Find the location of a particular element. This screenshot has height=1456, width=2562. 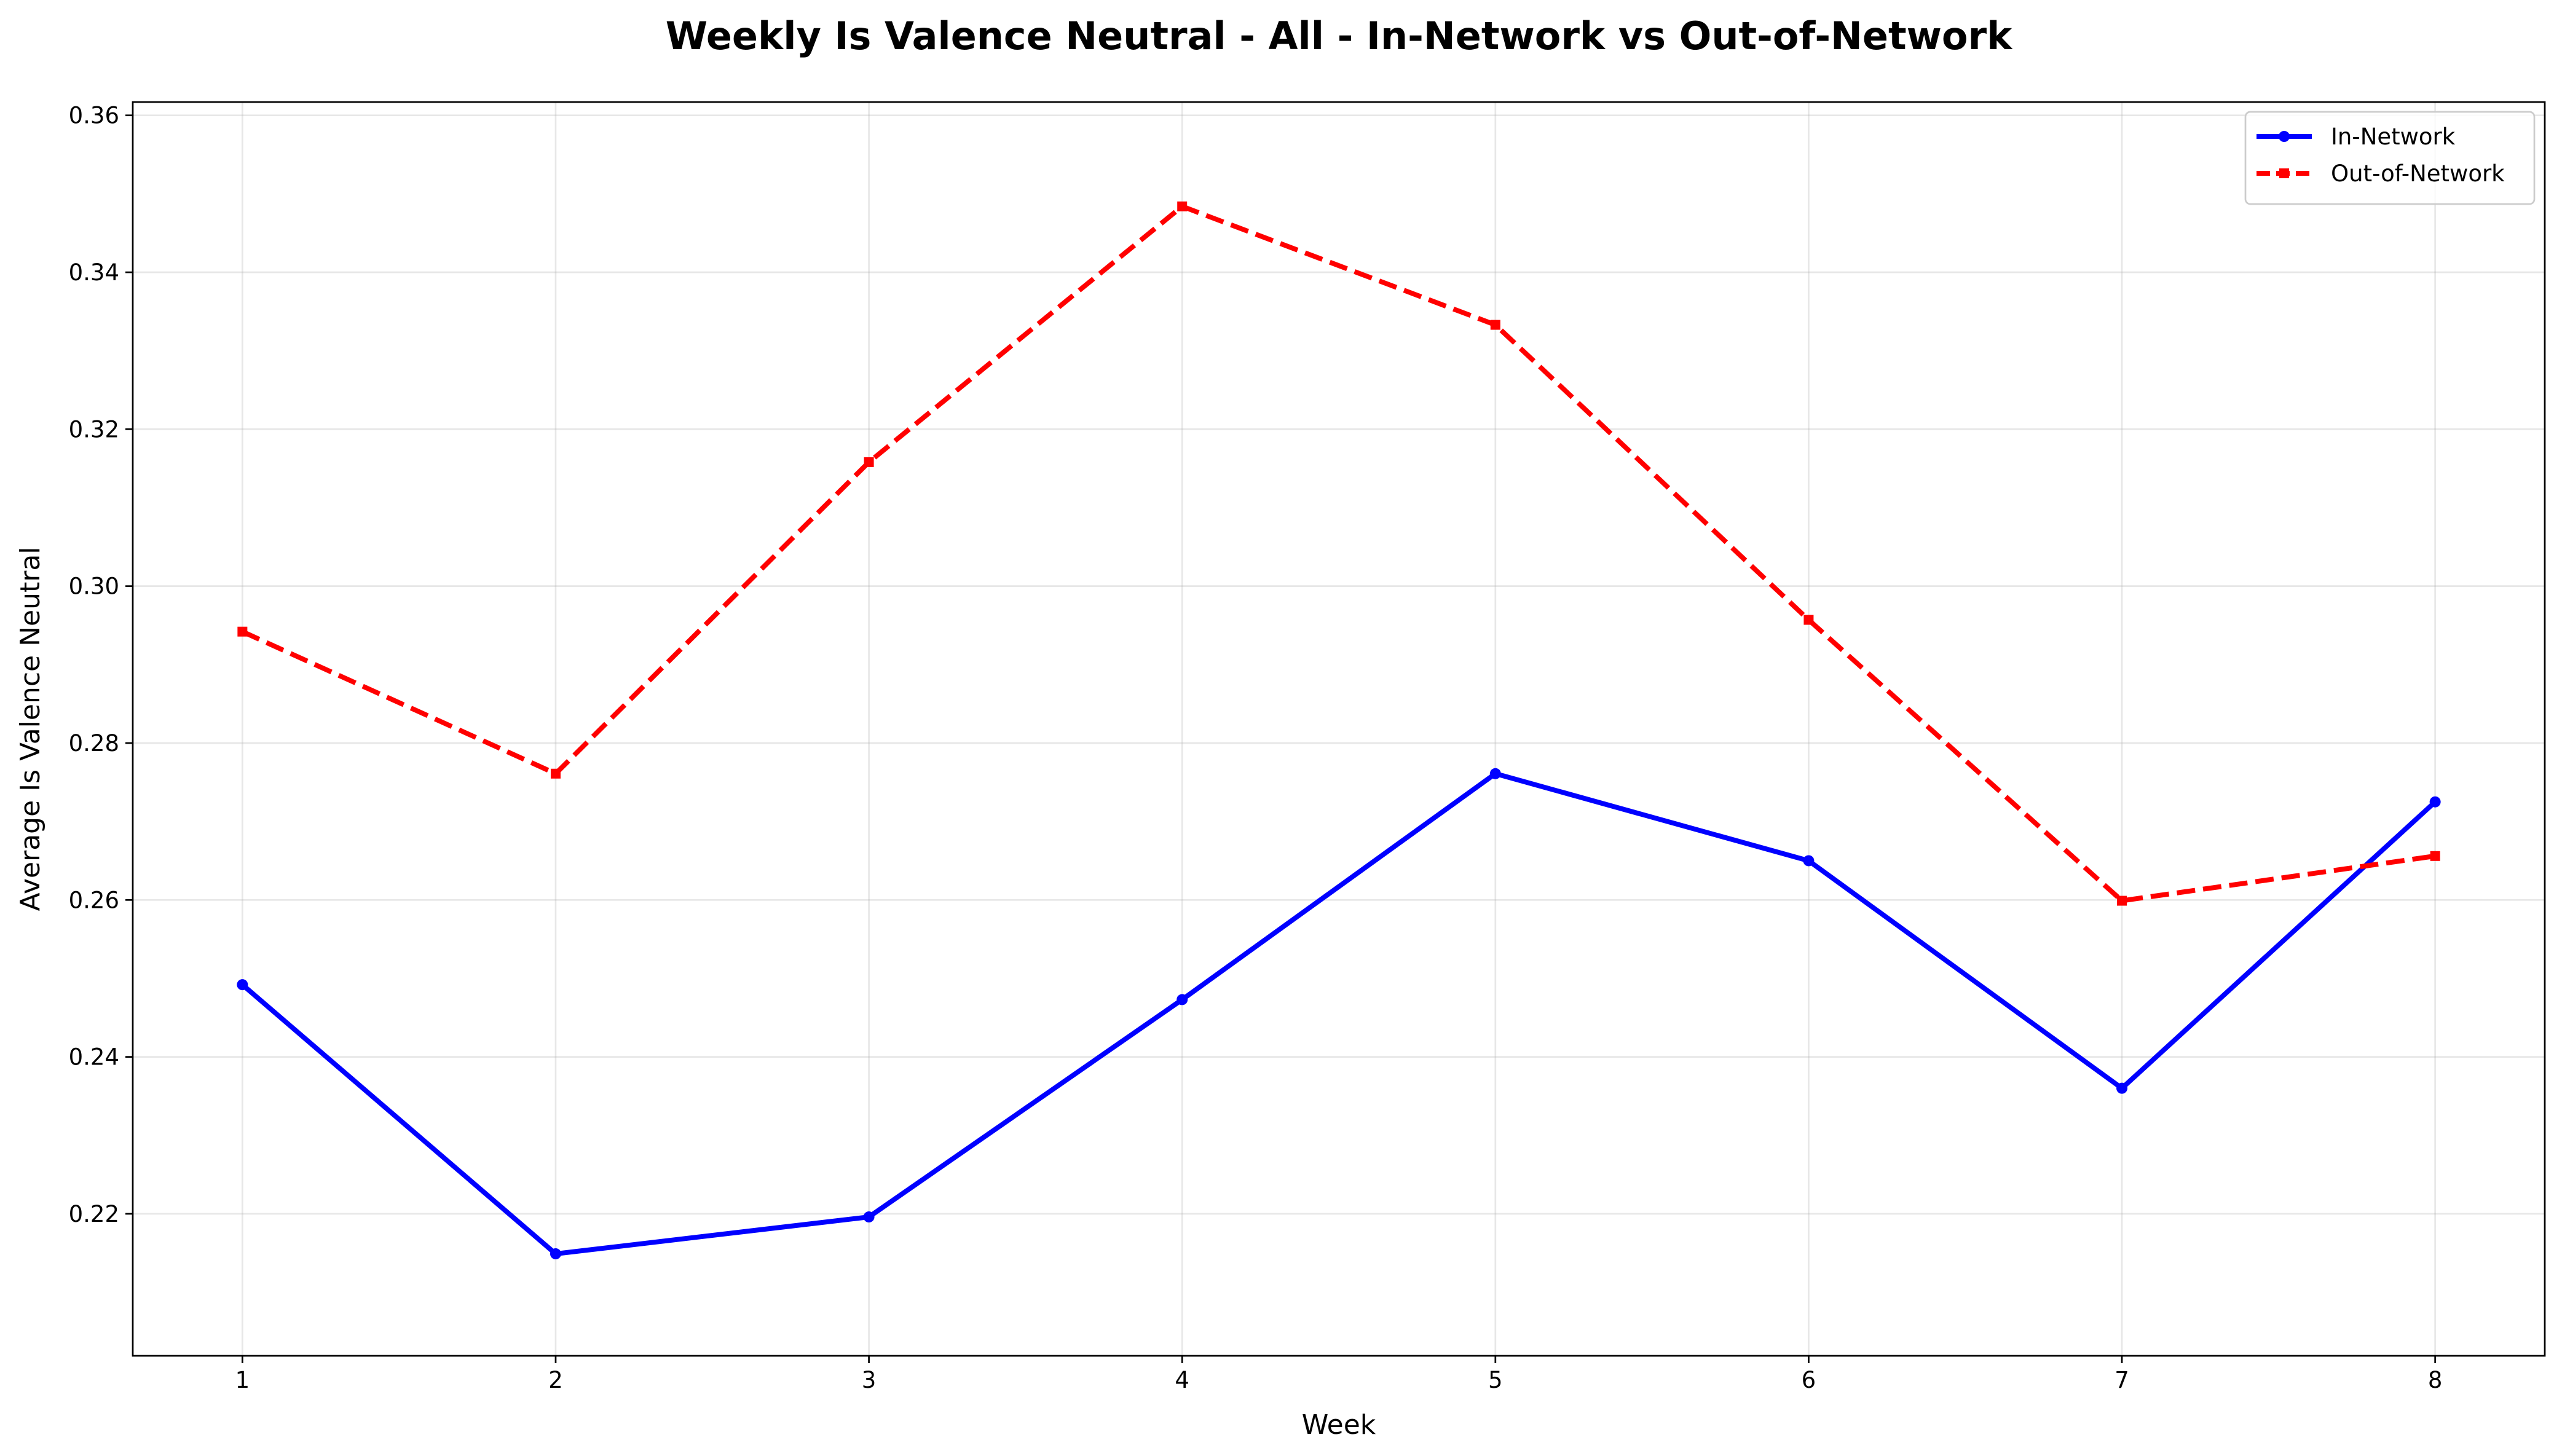

y-axis-title: Average Is Valence Neutral is located at coordinates (30, 728).